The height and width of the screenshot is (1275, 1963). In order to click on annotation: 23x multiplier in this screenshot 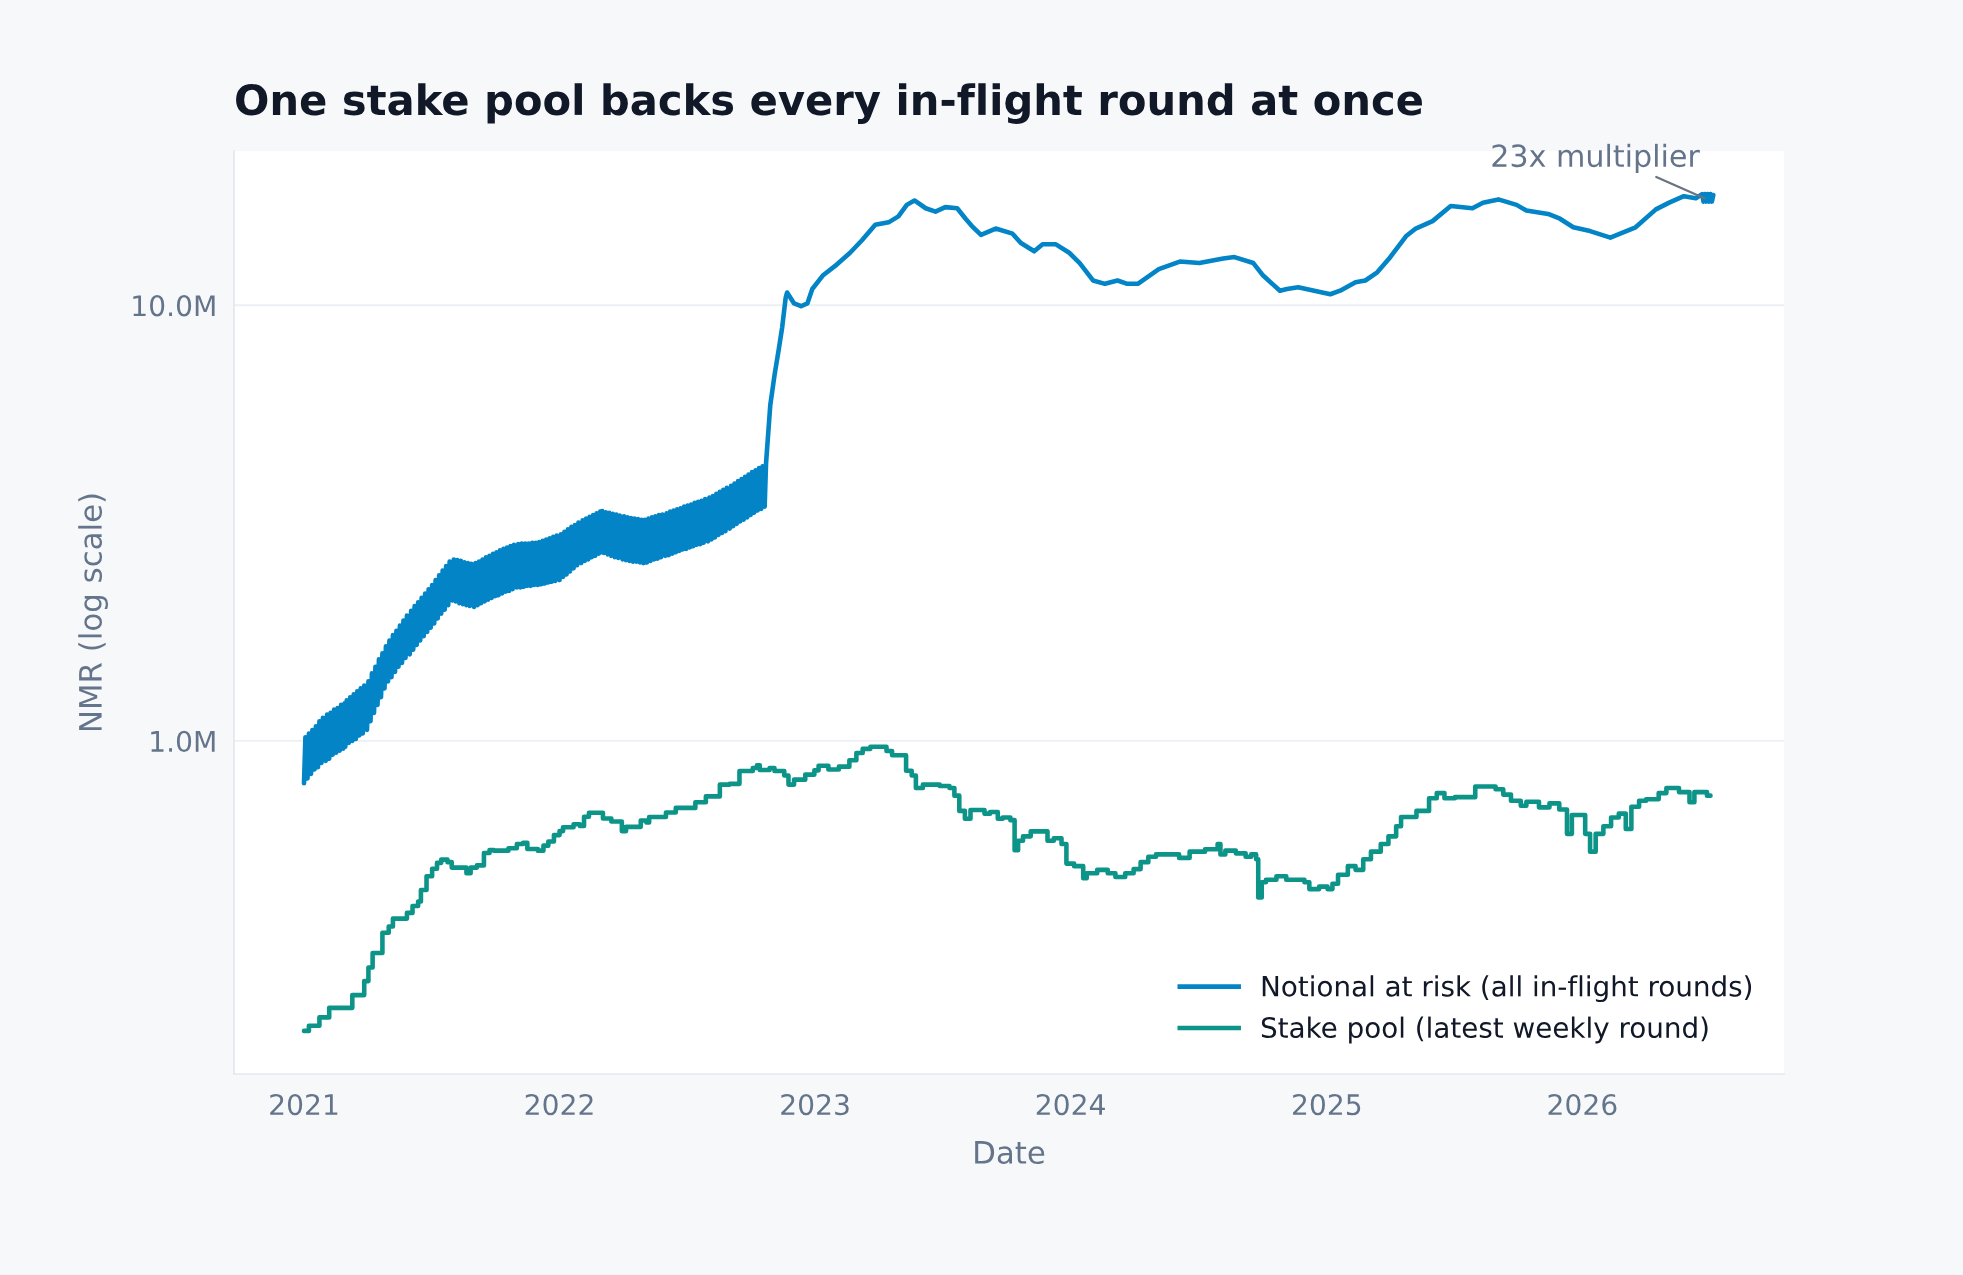, I will do `click(1596, 158)`.